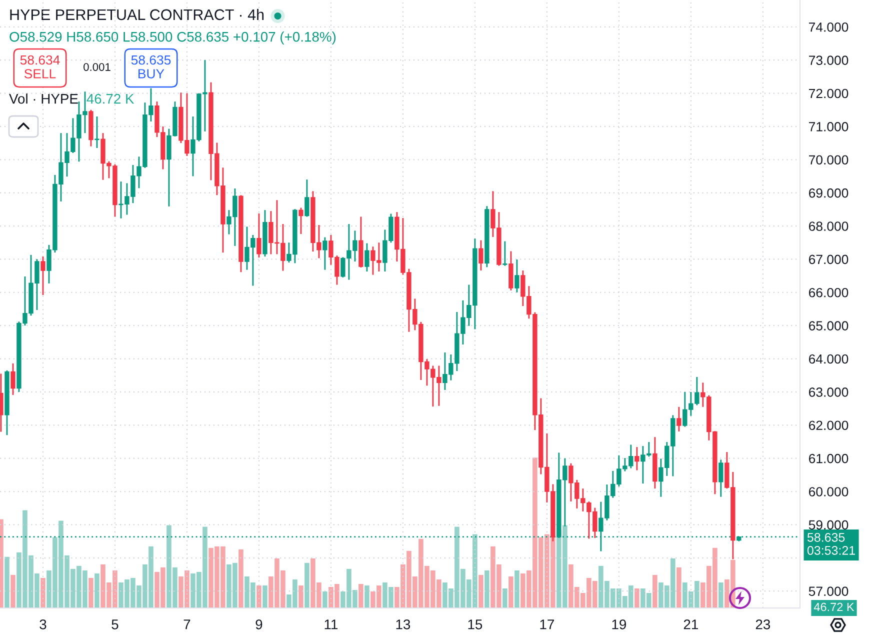 This screenshot has width=874, height=639. Describe the element at coordinates (828, 392) in the screenshot. I see `y-tick-label: 63.000` at that location.